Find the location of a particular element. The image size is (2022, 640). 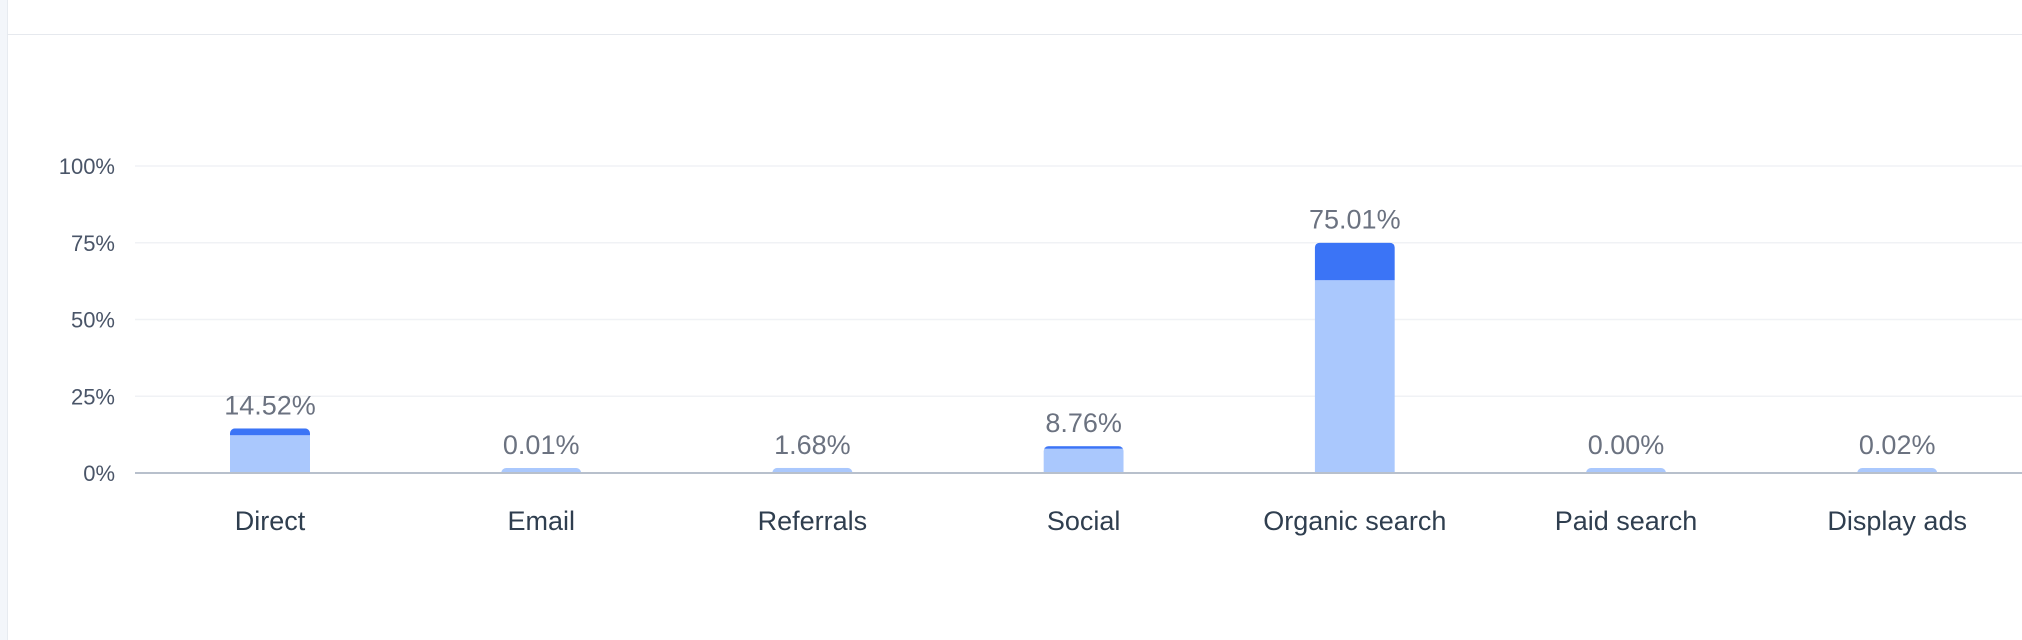

left-rail is located at coordinates (4, 320).